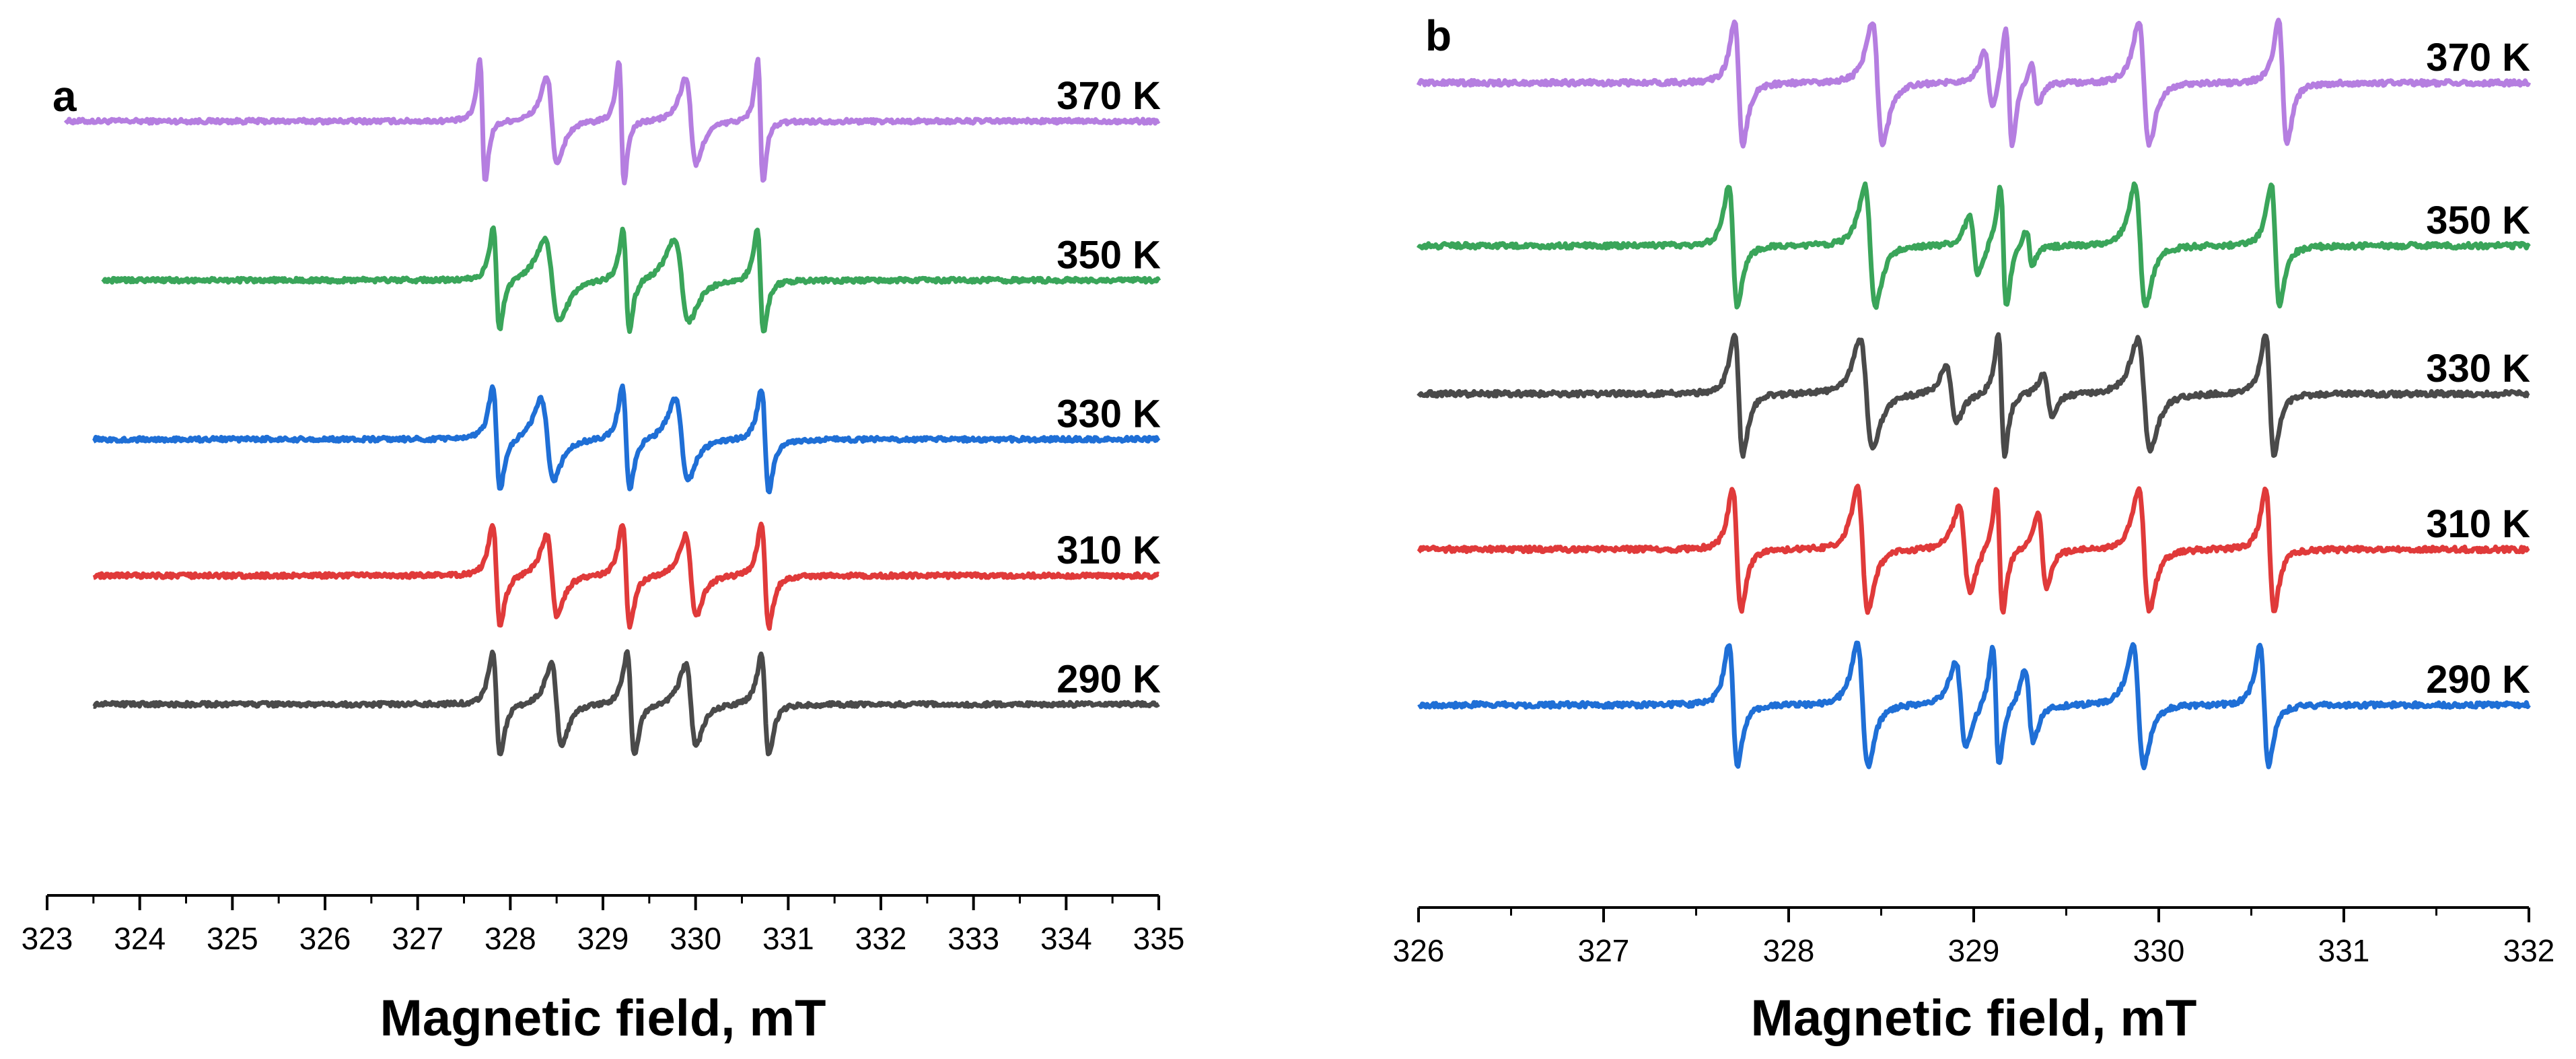 The width and height of the screenshot is (2576, 1059). What do you see at coordinates (612, 121) in the screenshot?
I see `panel-a-spectrum-370k` at bounding box center [612, 121].